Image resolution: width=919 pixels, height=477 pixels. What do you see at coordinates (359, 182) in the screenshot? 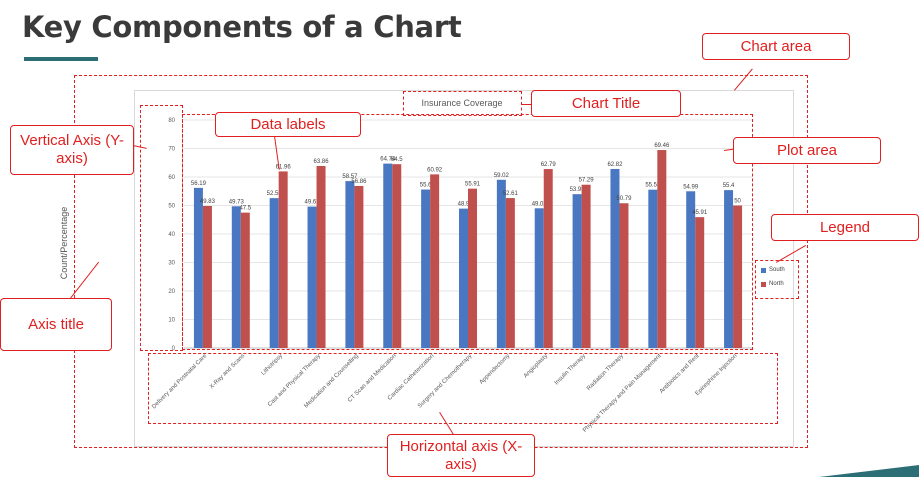
I see `data-label-north-4: 56.86` at bounding box center [359, 182].